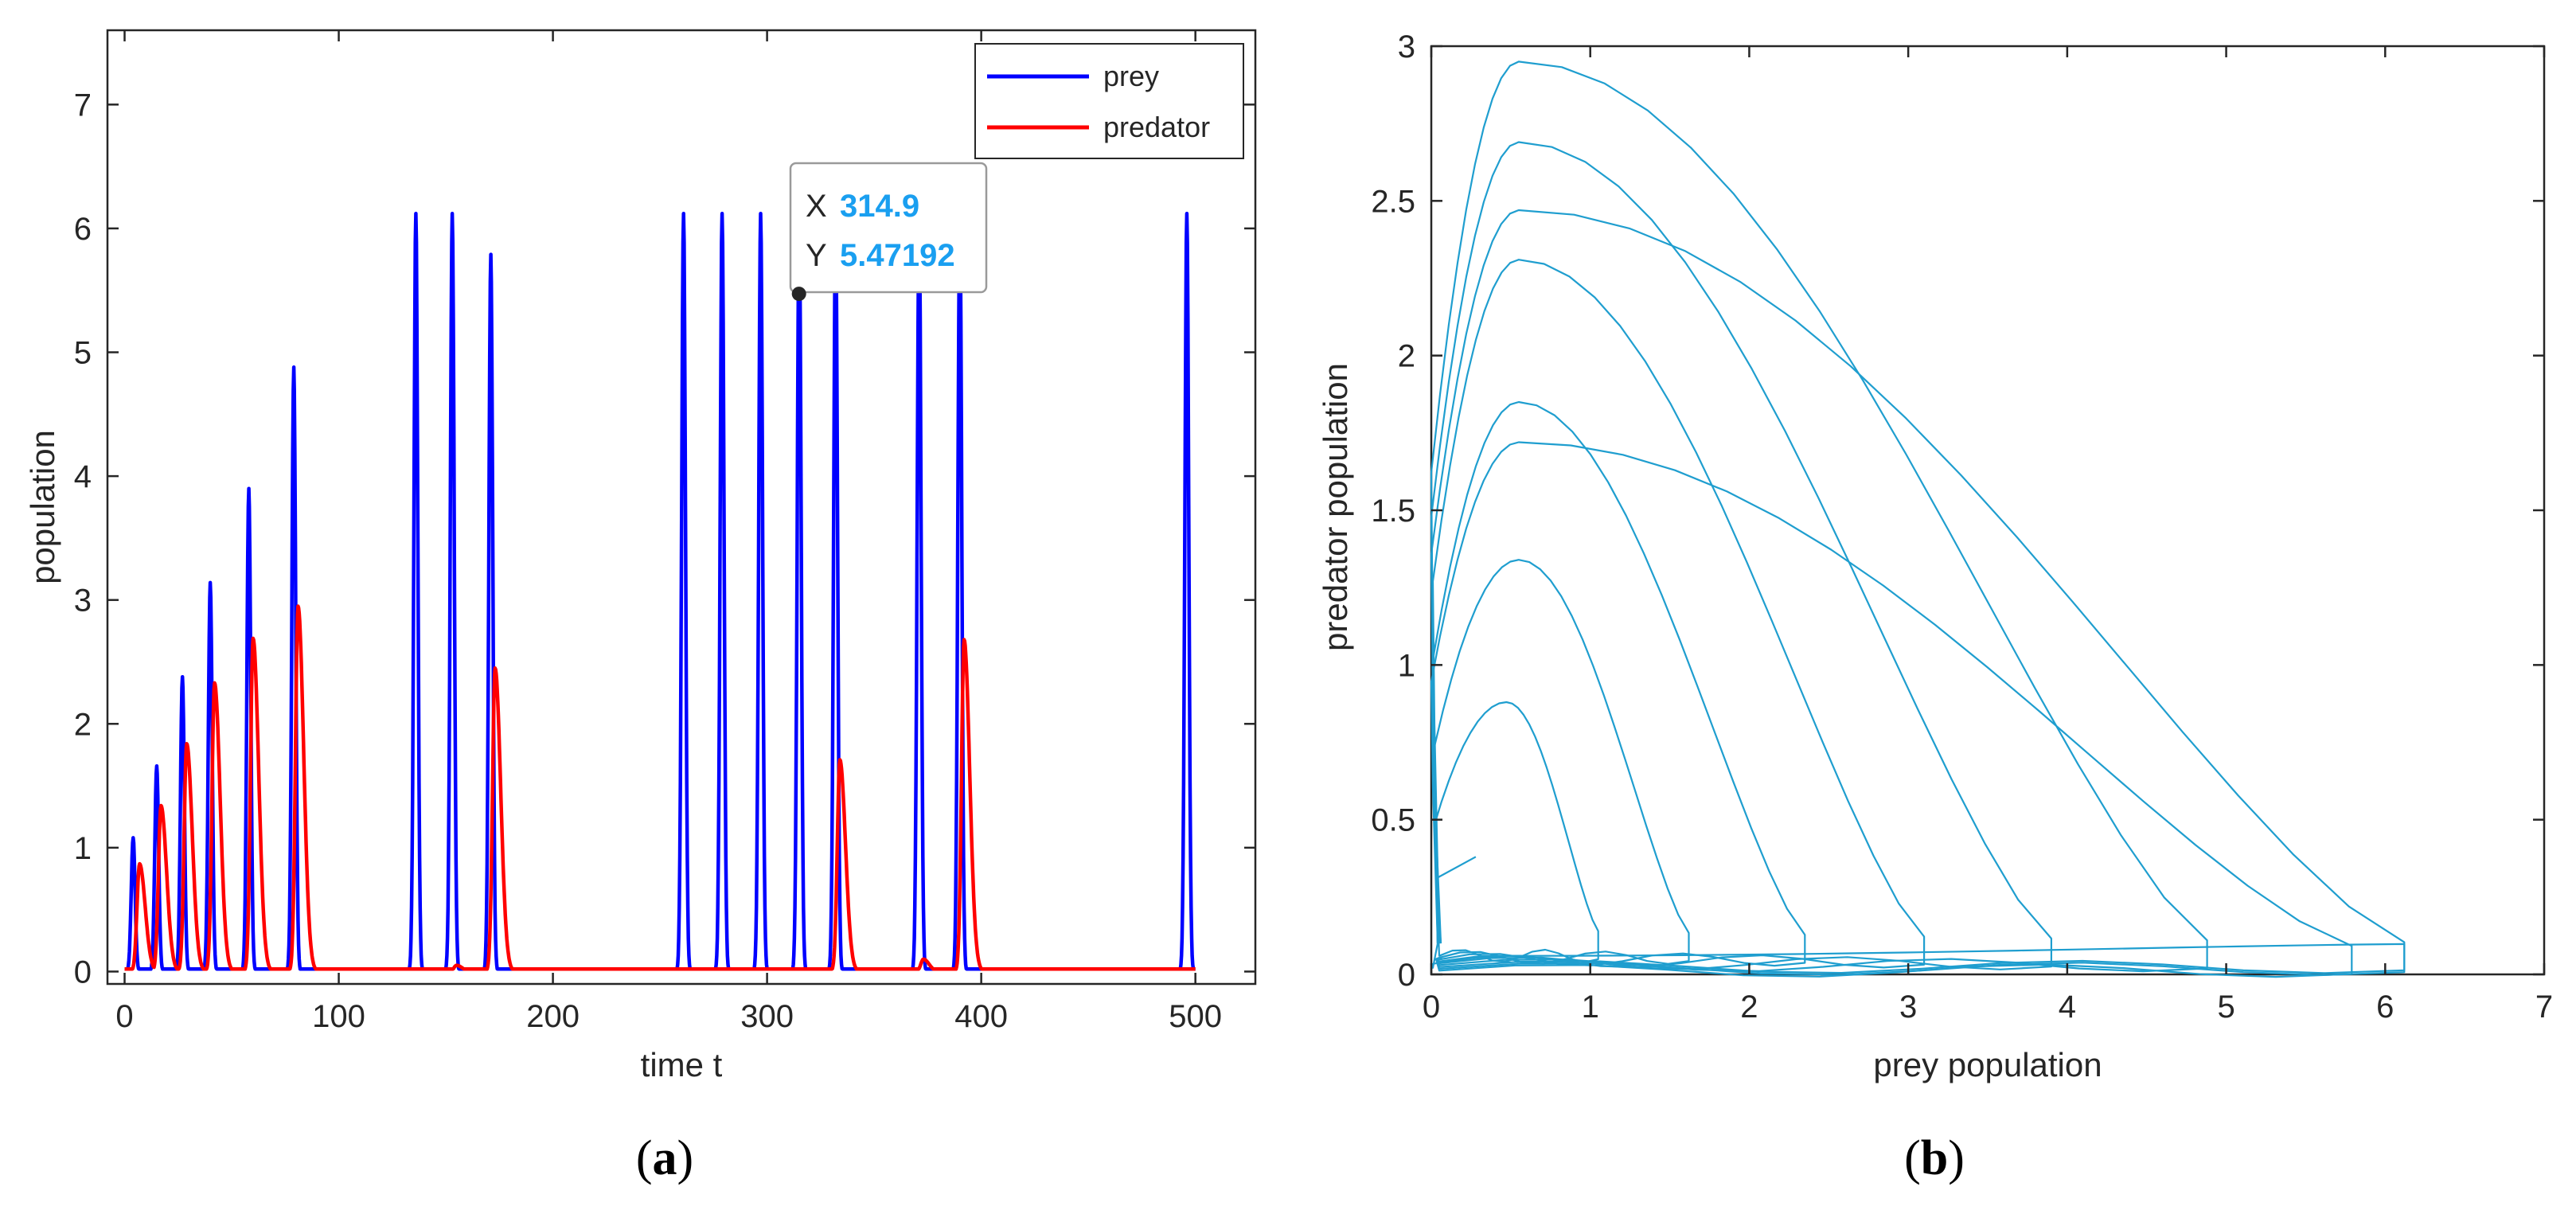 The width and height of the screenshot is (2576, 1214). What do you see at coordinates (1987, 1064) in the screenshot?
I see `panel-b-x-axis-label: prey population` at bounding box center [1987, 1064].